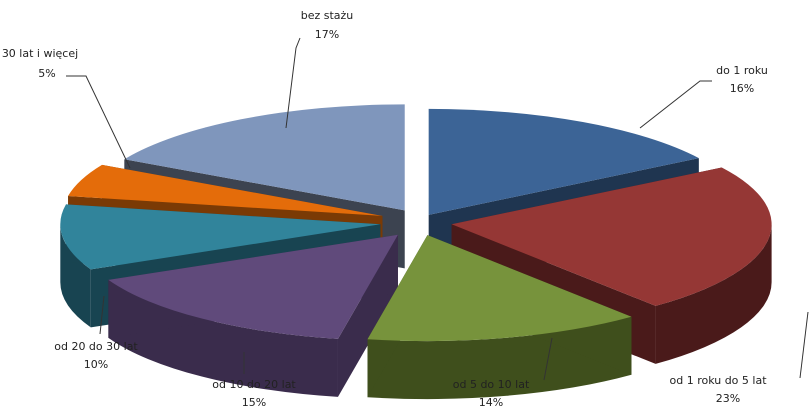 This screenshot has width=810, height=414. Describe the element at coordinates (742, 88) in the screenshot. I see `data-label-value-1: 16%` at that location.